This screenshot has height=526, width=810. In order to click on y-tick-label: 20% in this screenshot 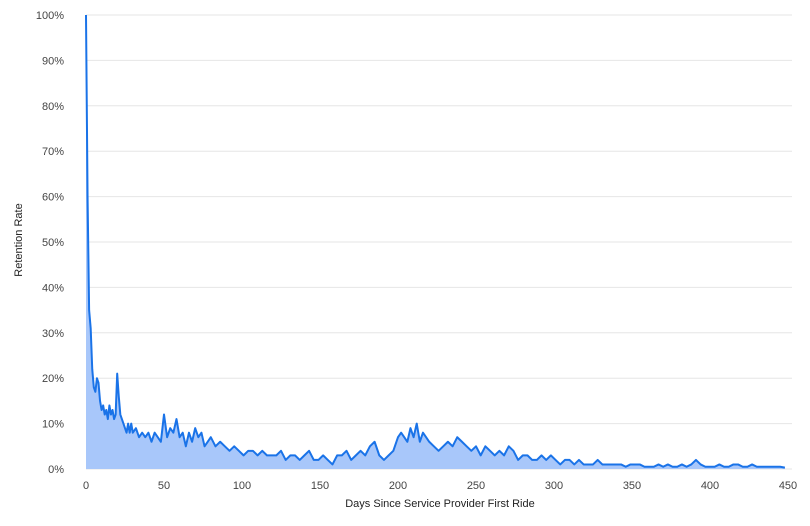, I will do `click(53, 379)`.